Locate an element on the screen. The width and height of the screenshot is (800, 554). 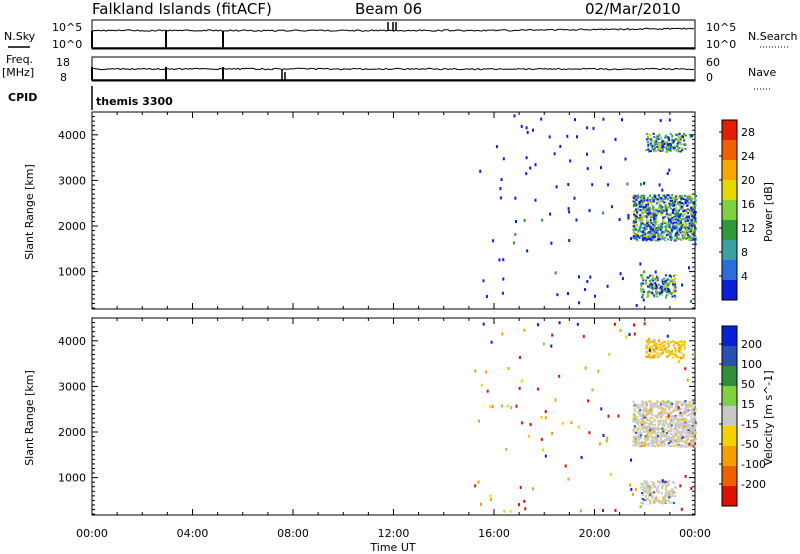
velocity-colorbar-segment is located at coordinates (729, 456).